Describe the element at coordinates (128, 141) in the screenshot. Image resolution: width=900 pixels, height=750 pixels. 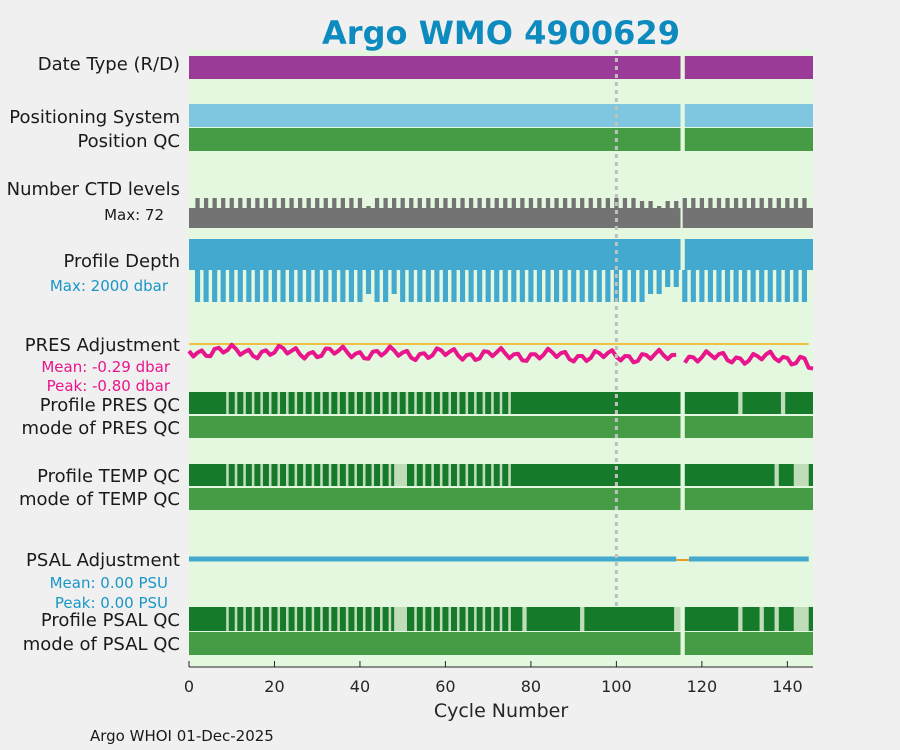
I see `label-position-qc: Position QC` at that location.